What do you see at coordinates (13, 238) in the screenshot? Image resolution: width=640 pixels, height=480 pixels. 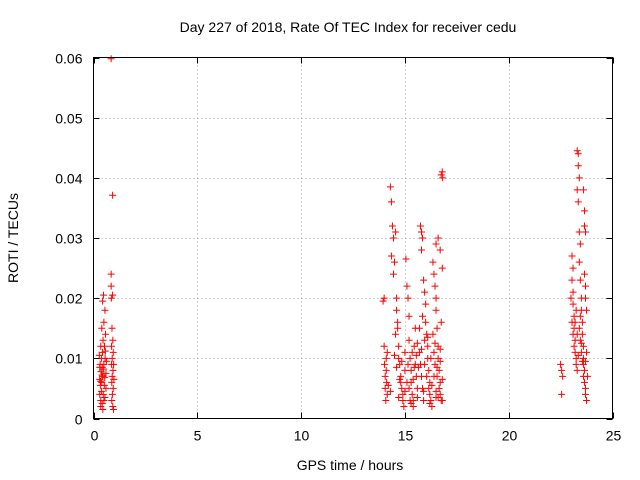 I see `y-axis-label: ROTI / TECUs` at bounding box center [13, 238].